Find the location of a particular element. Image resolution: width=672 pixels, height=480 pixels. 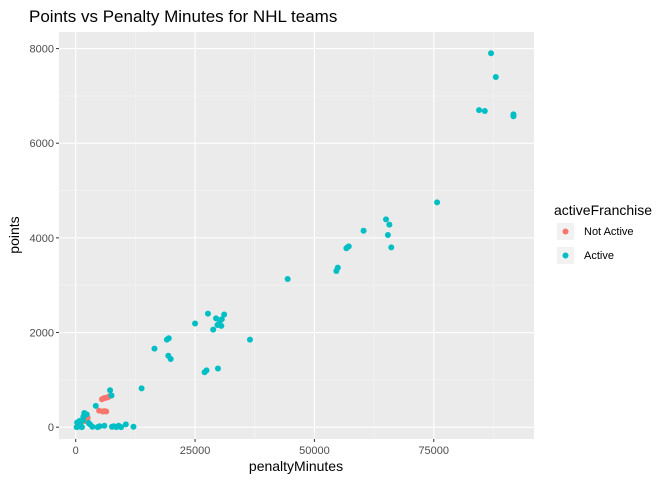

y-tick-label: 2000 is located at coordinates (42, 334).